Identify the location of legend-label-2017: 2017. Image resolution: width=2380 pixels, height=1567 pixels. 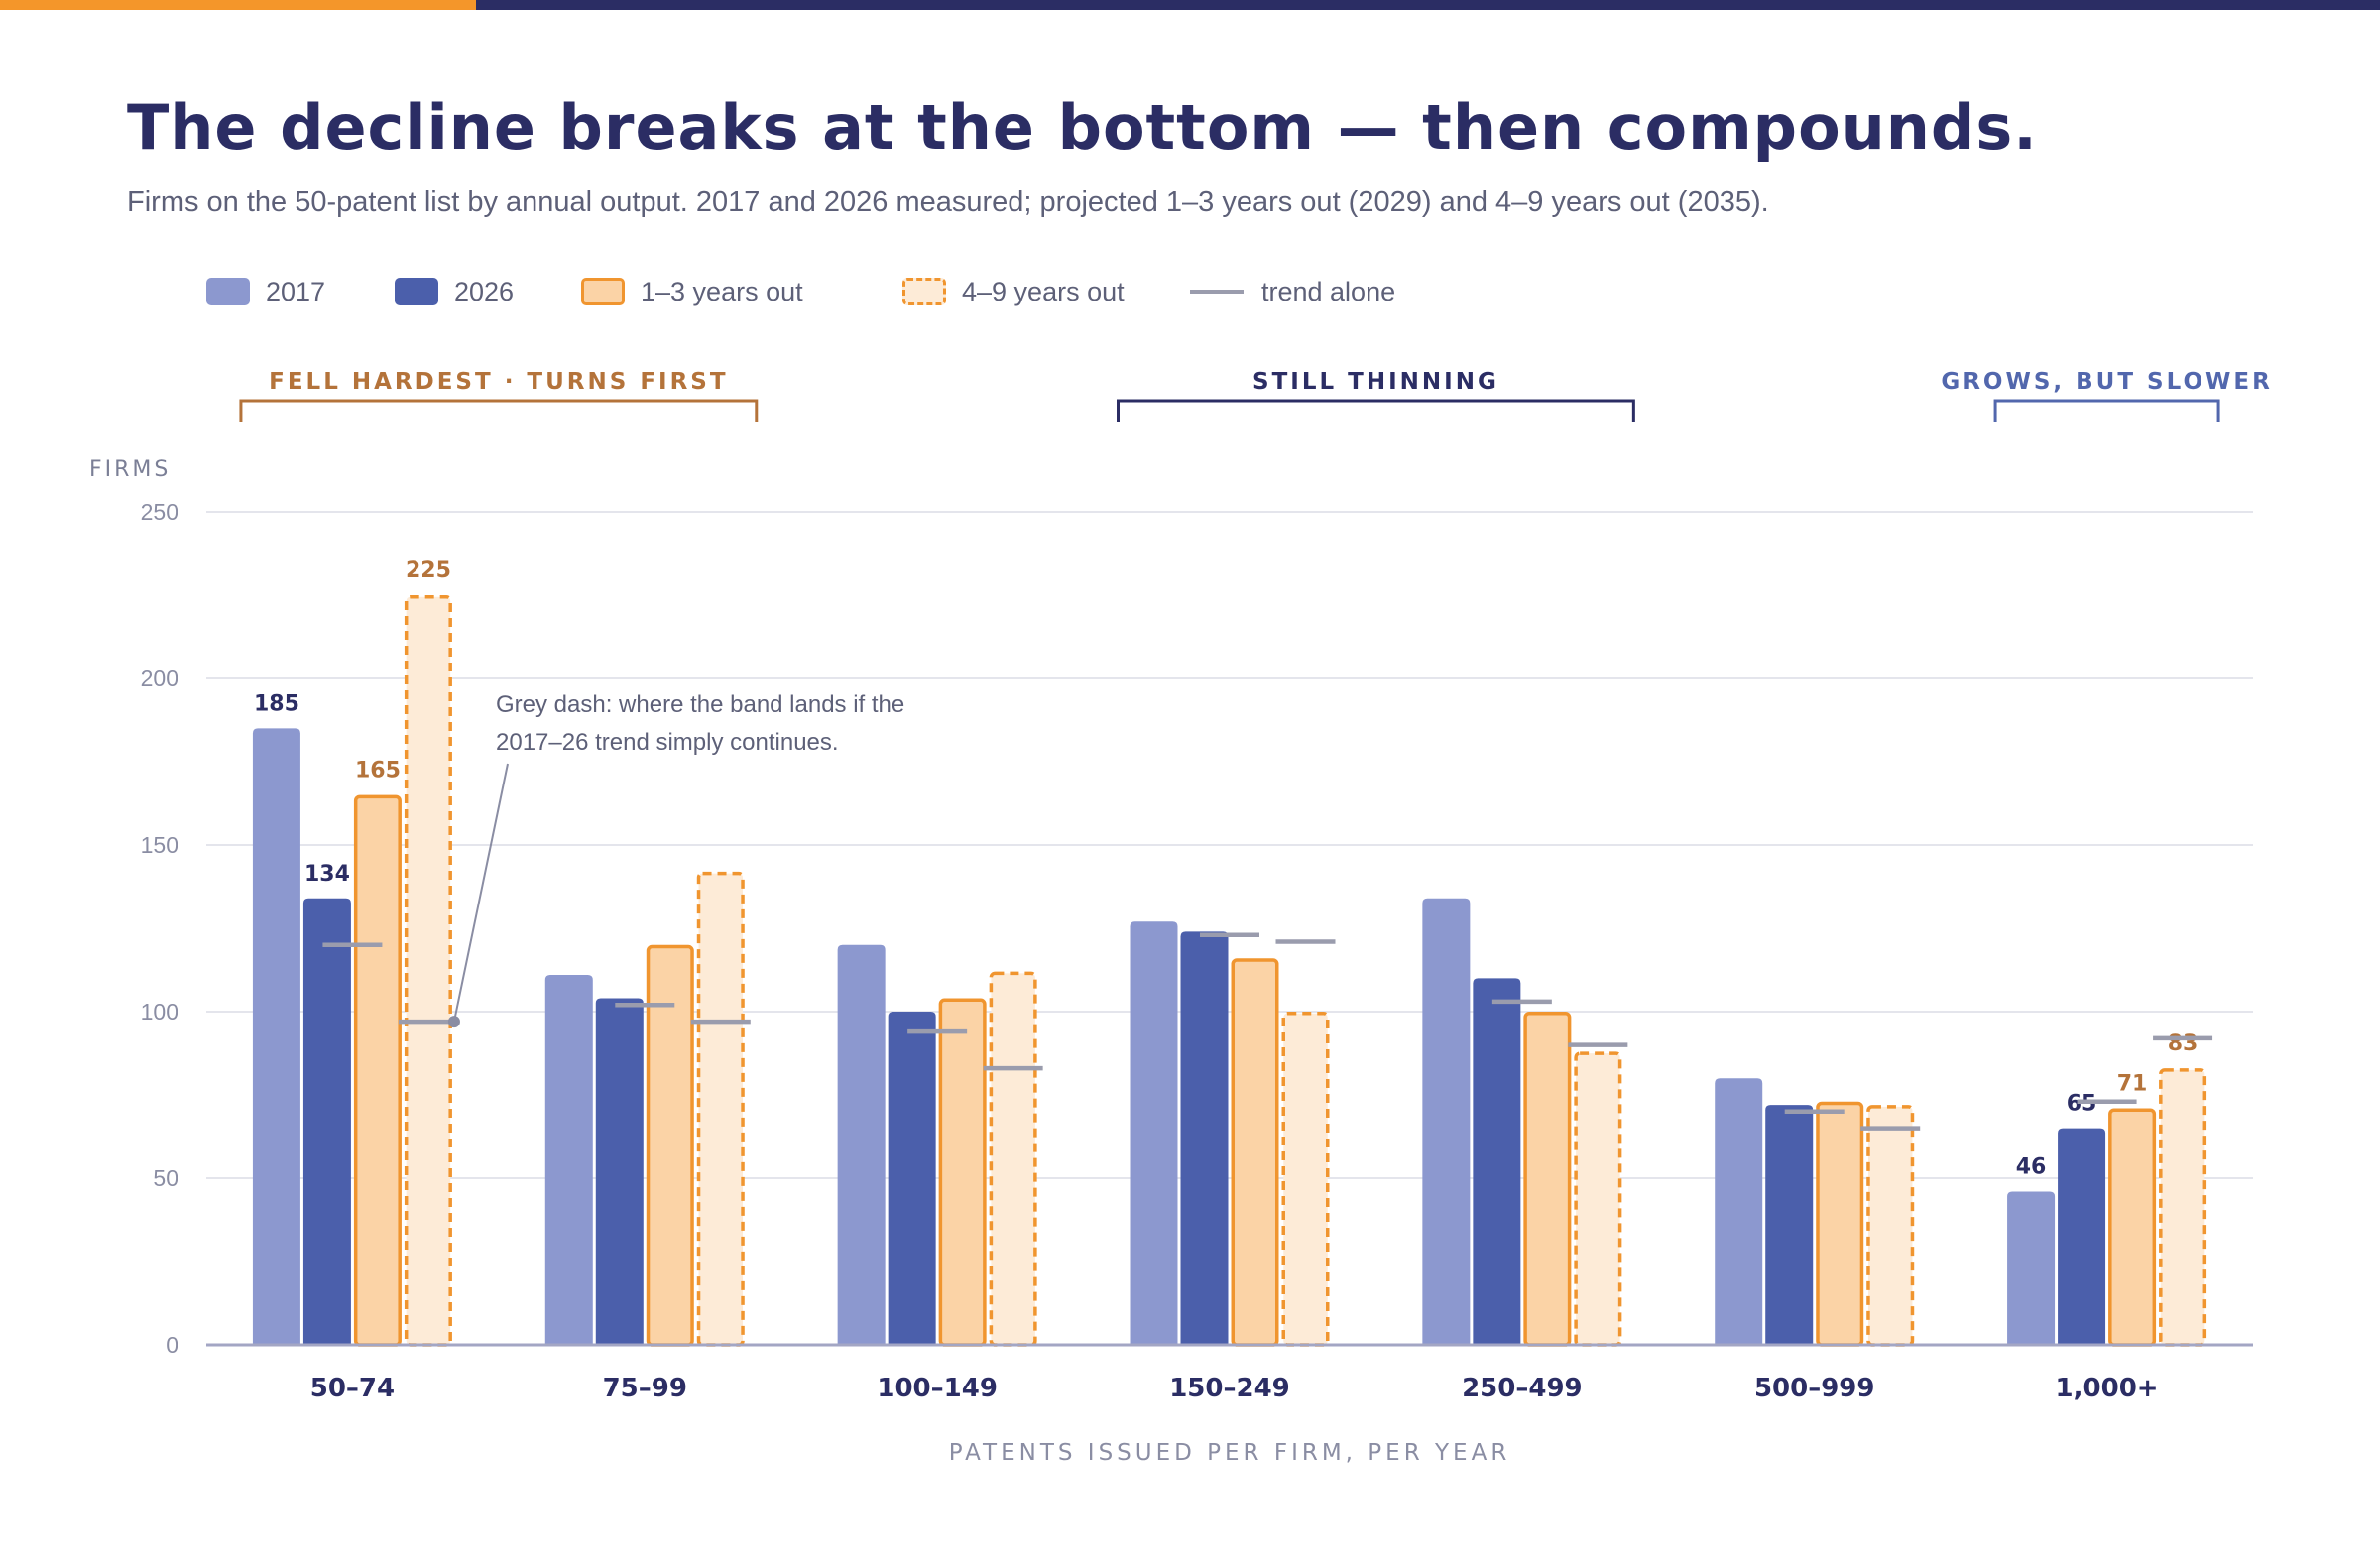
(296, 291).